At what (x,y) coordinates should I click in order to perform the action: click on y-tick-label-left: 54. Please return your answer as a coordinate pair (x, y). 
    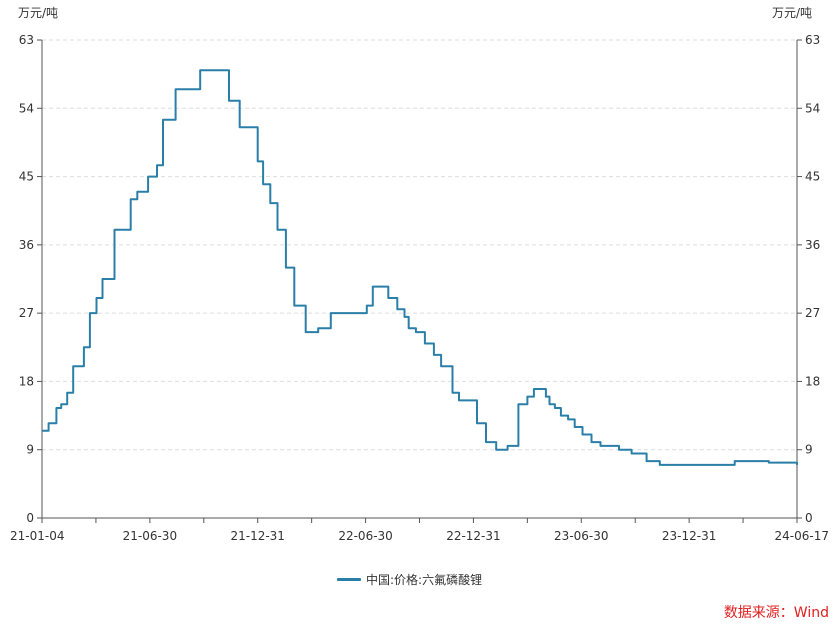
    Looking at the image, I should click on (26, 108).